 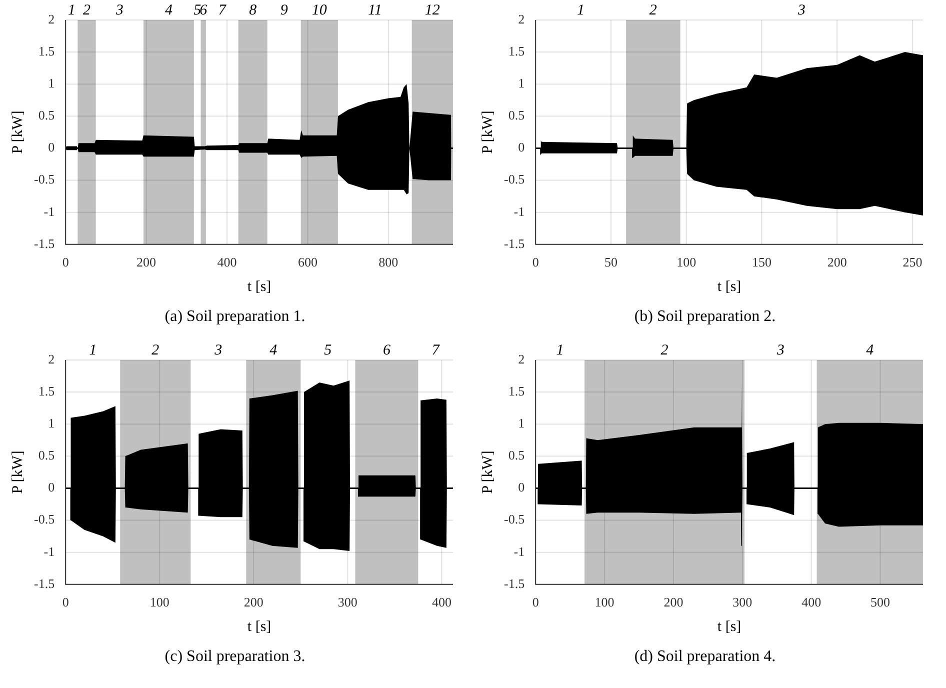 What do you see at coordinates (912, 262) in the screenshot?
I see `x-tick-label: 250` at bounding box center [912, 262].